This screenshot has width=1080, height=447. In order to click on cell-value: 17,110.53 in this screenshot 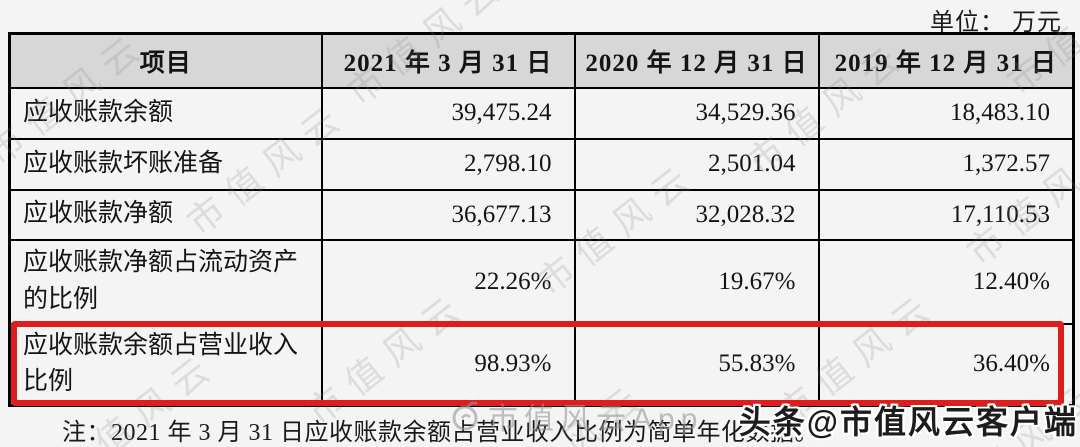, I will do `click(946, 214)`.